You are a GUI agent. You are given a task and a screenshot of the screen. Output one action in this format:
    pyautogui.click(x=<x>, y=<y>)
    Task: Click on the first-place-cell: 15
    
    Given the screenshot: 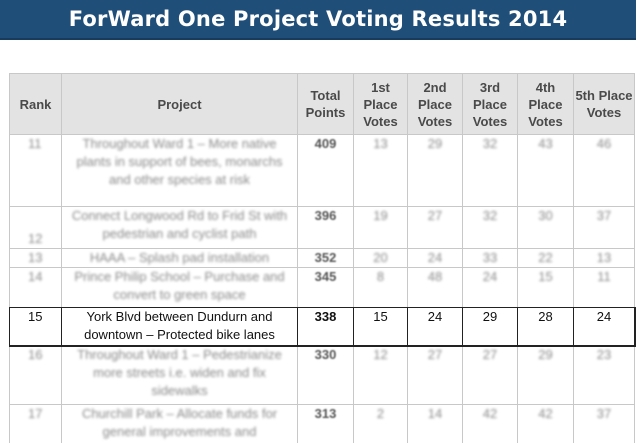 What is the action you would take?
    pyautogui.click(x=380, y=326)
    